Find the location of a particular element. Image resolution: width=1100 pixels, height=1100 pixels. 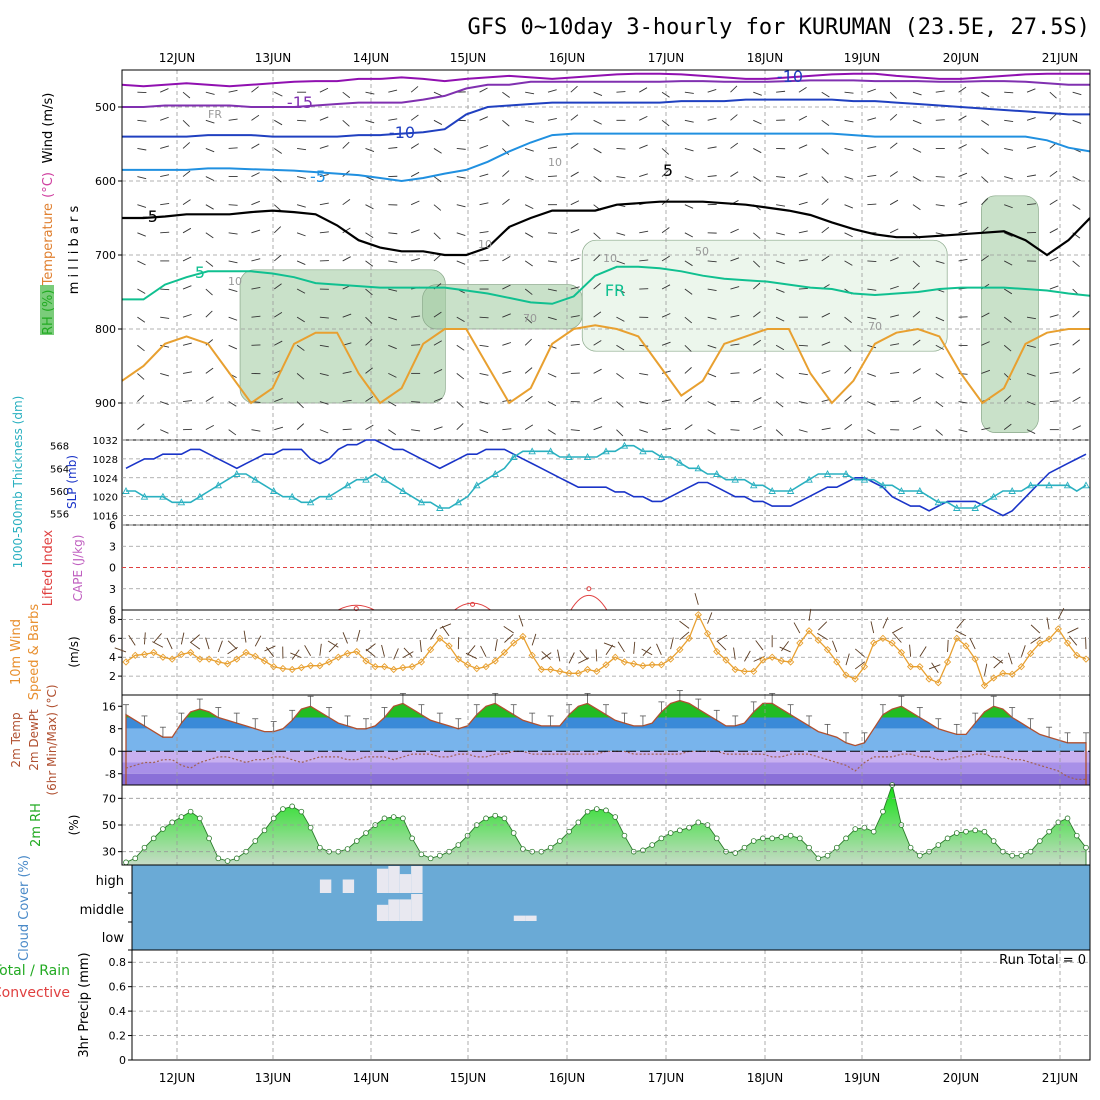

cloud-cell-middle is located at coordinates (394, 910).